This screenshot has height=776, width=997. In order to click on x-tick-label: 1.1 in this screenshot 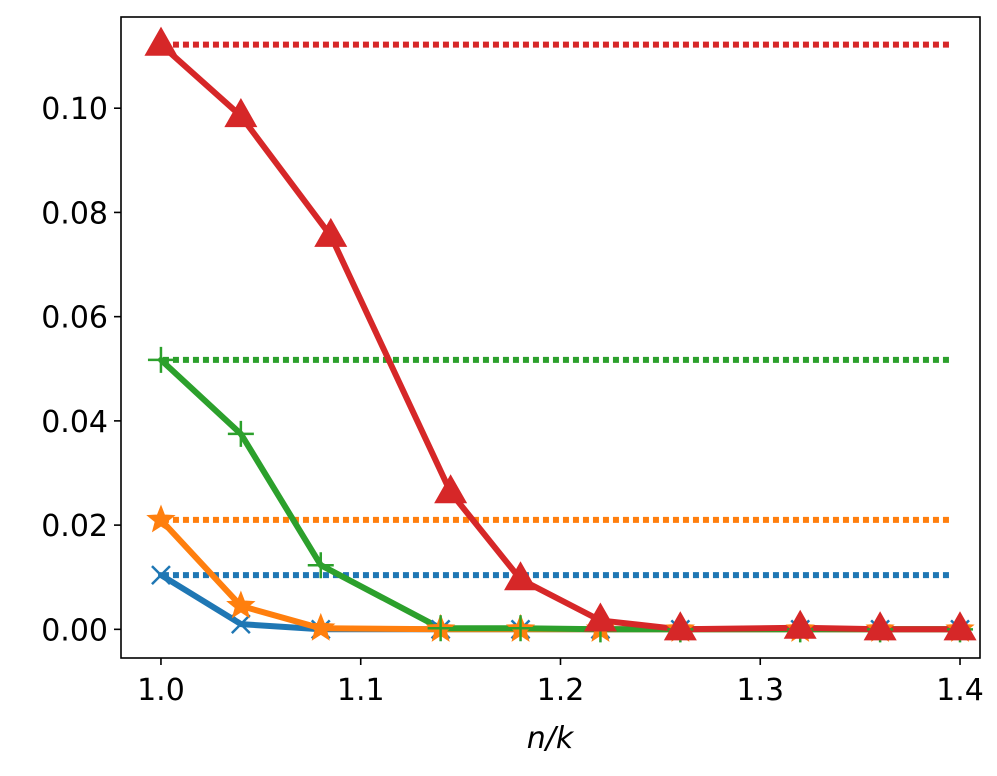, I will do `click(361, 690)`.